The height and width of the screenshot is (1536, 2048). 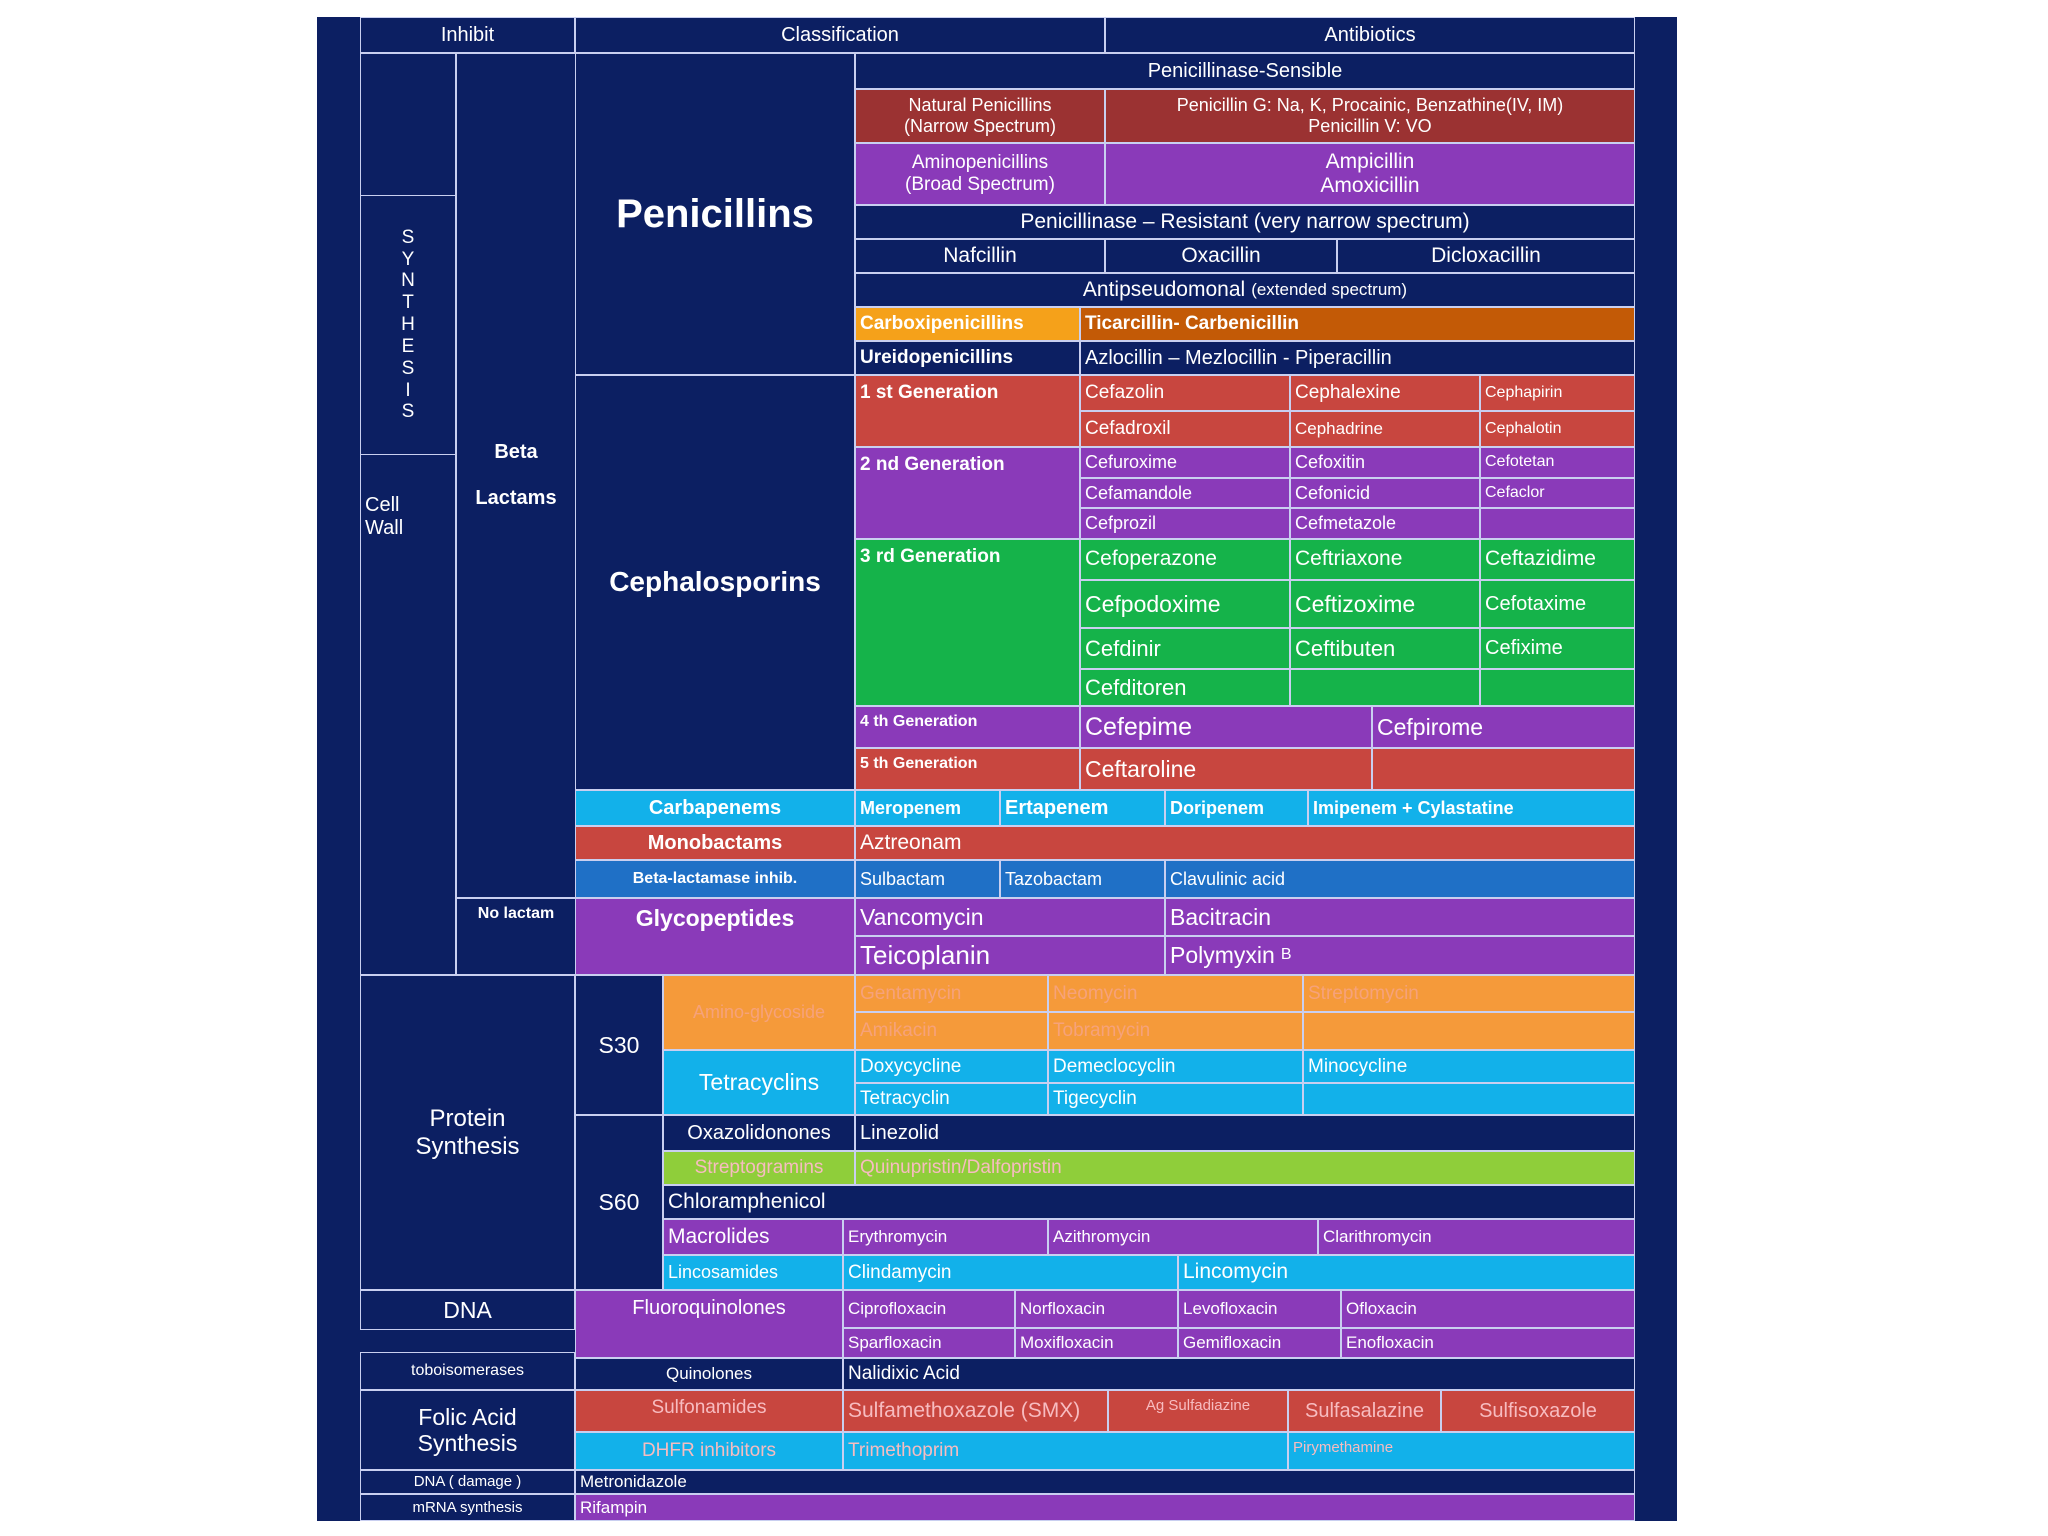 What do you see at coordinates (1385, 687) in the screenshot?
I see `gen-3-empty-a` at bounding box center [1385, 687].